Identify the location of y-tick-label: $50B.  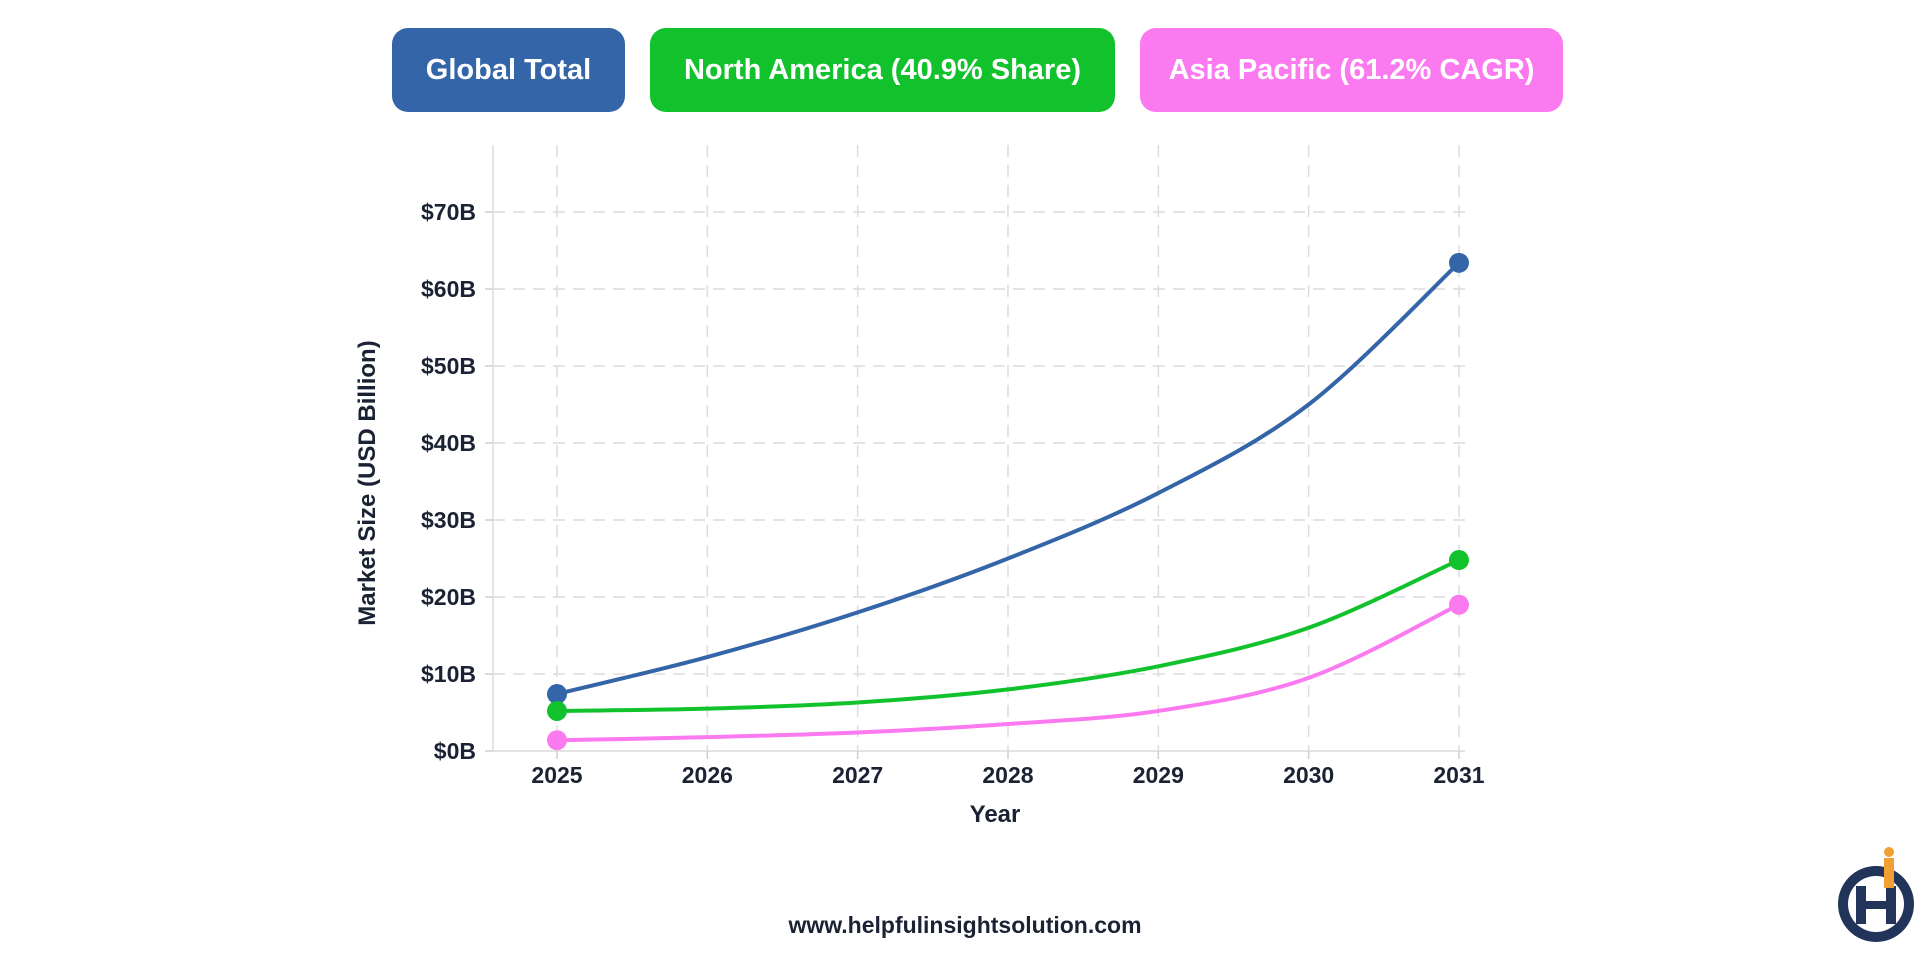
(448, 366).